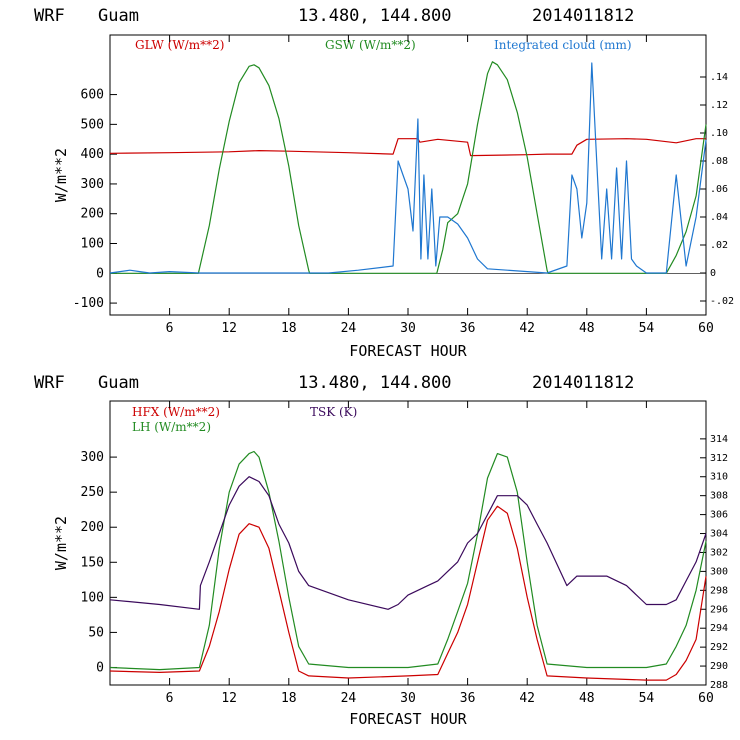 This screenshot has height=740, width=740. I want to click on y-right-tick-label: 312, so click(719, 458).